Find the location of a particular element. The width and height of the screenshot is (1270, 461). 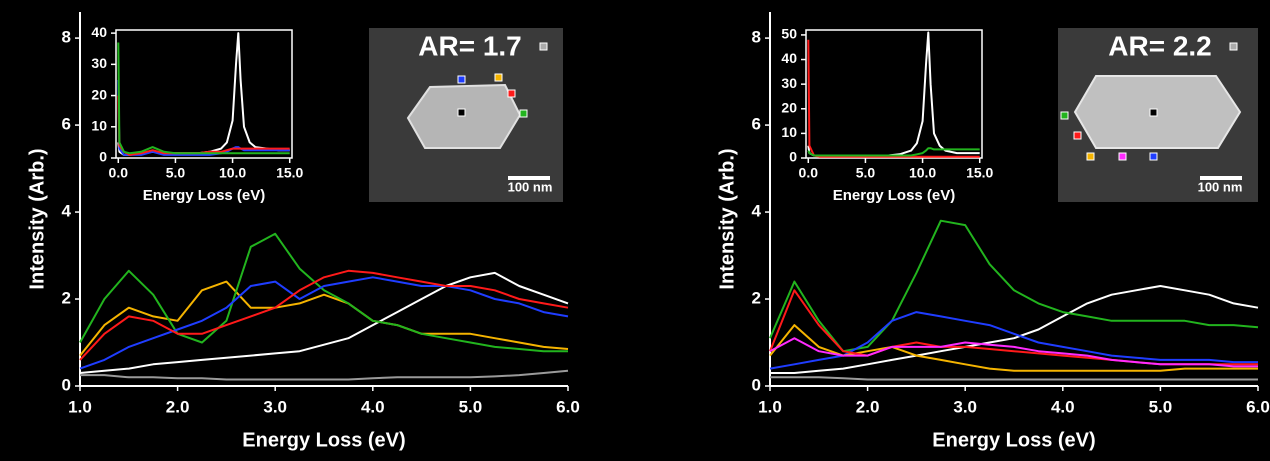

y-tick-label: 50 is located at coordinates (789, 34).